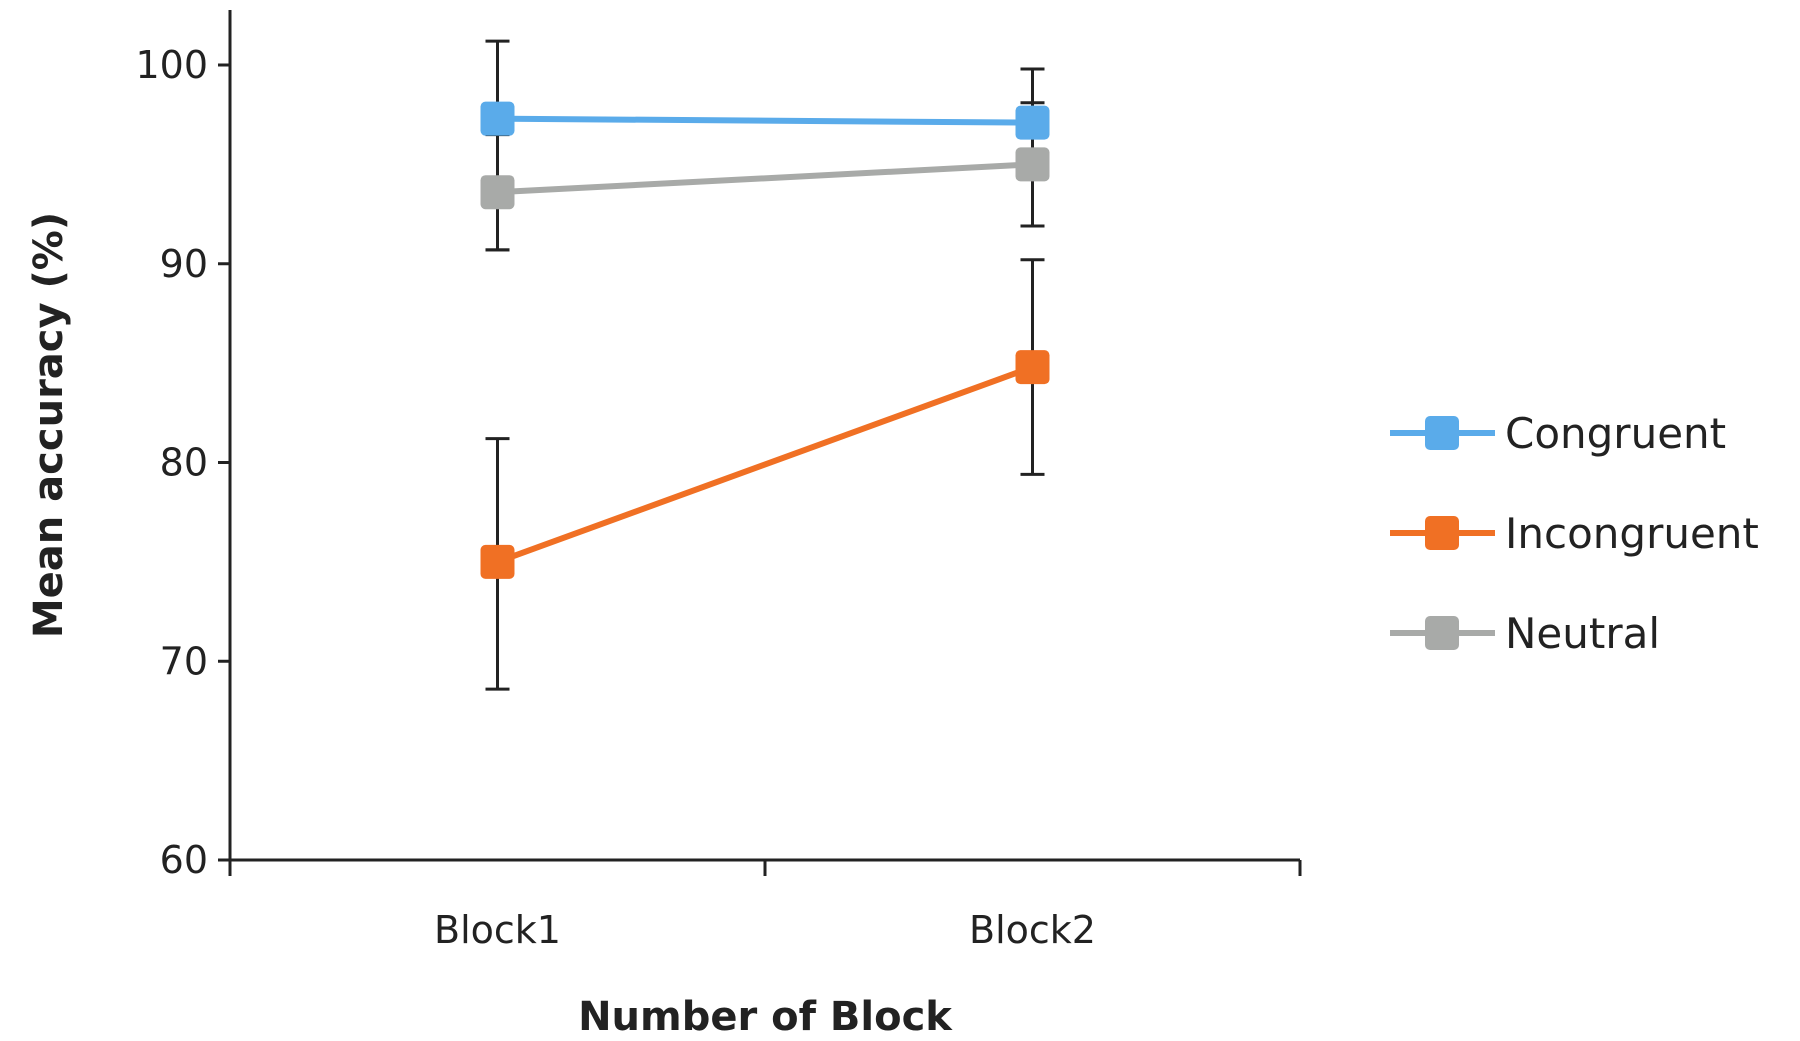  I want to click on series-line-congruent, so click(765, 120).